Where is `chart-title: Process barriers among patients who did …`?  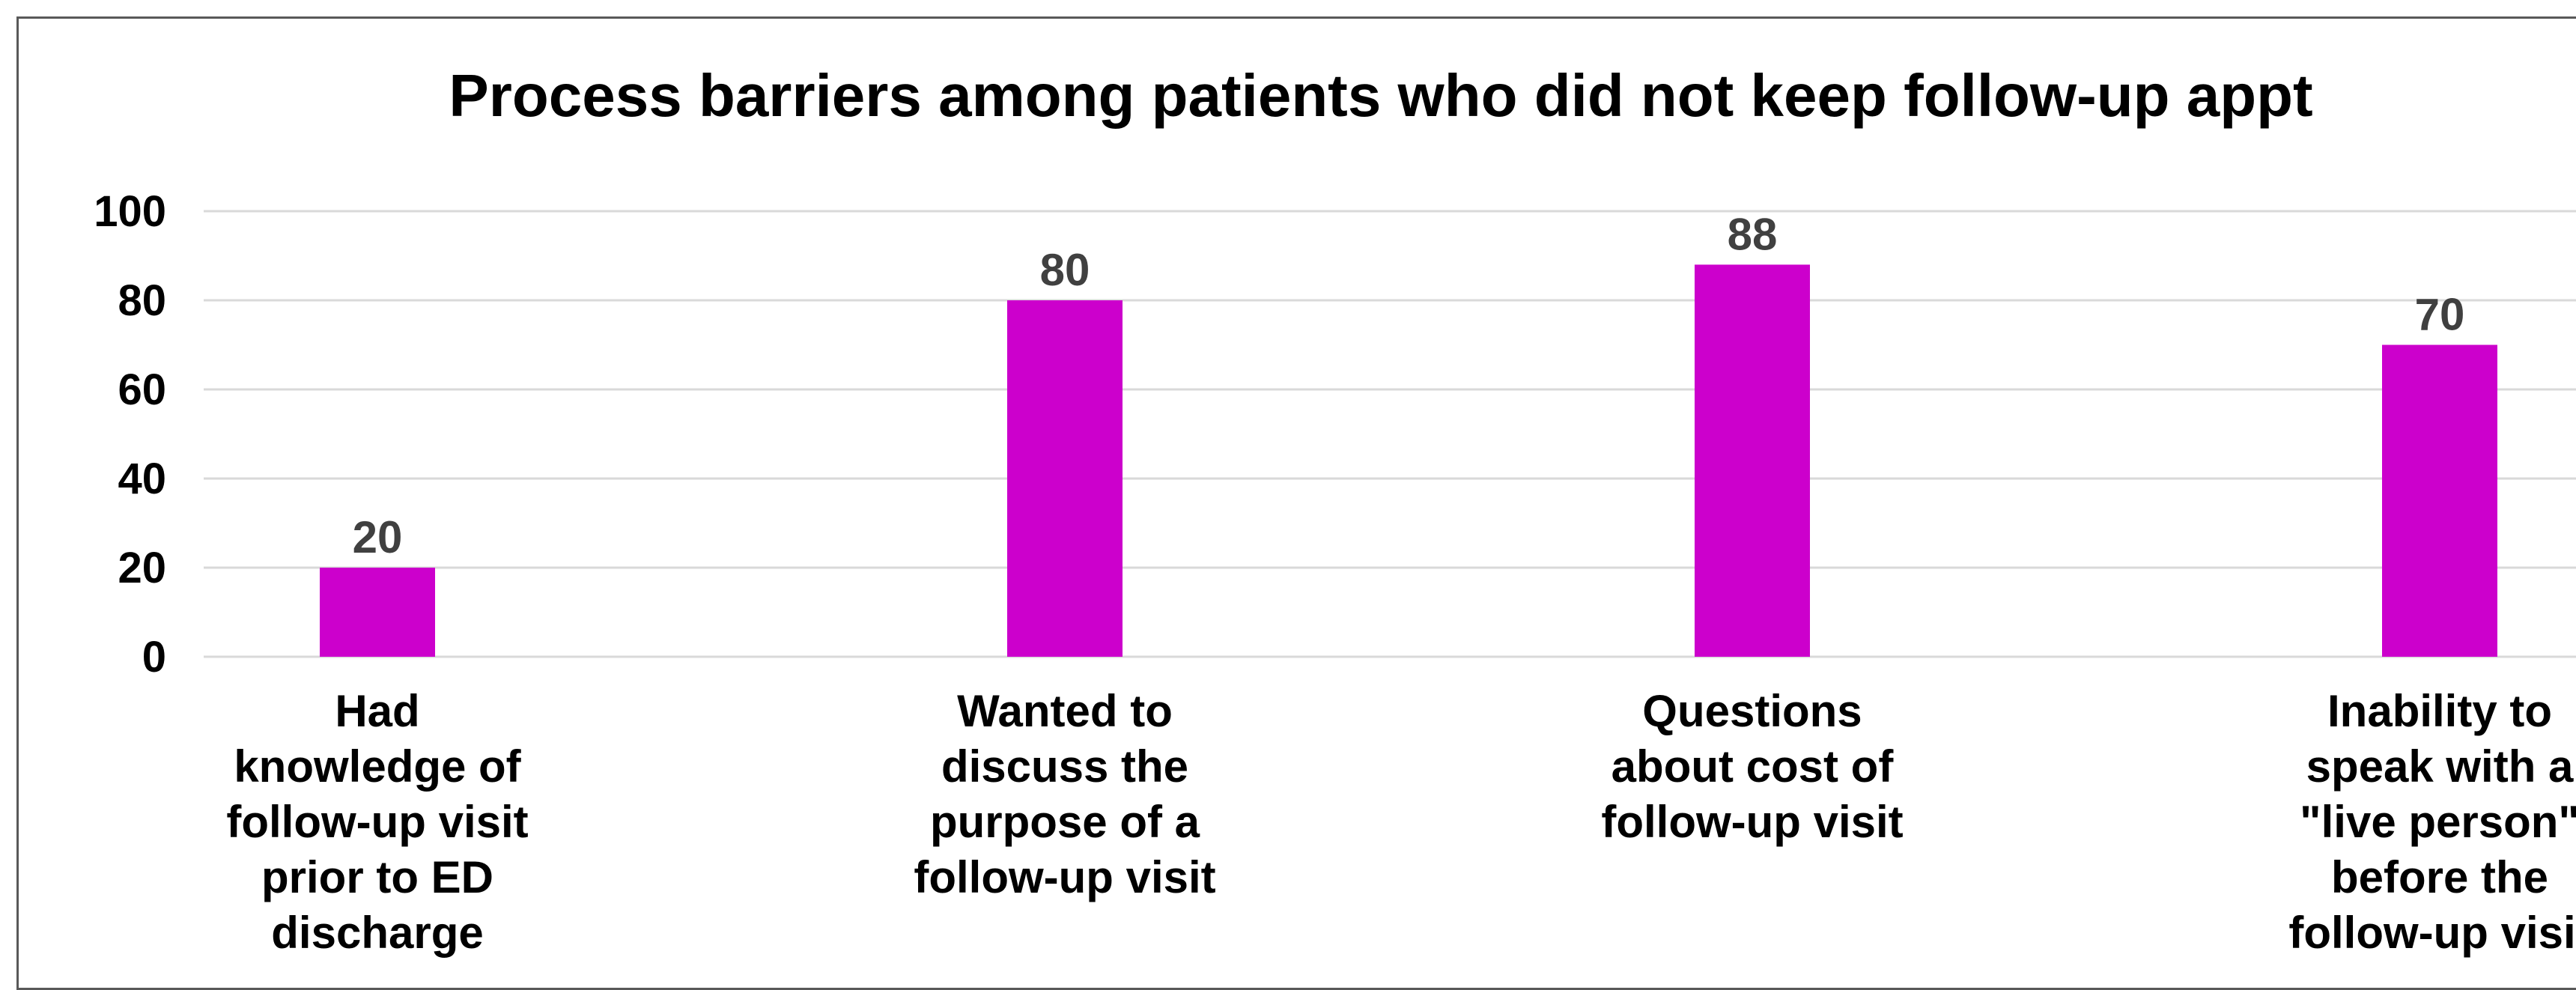
chart-title: Process barriers among patients who did … is located at coordinates (1381, 95).